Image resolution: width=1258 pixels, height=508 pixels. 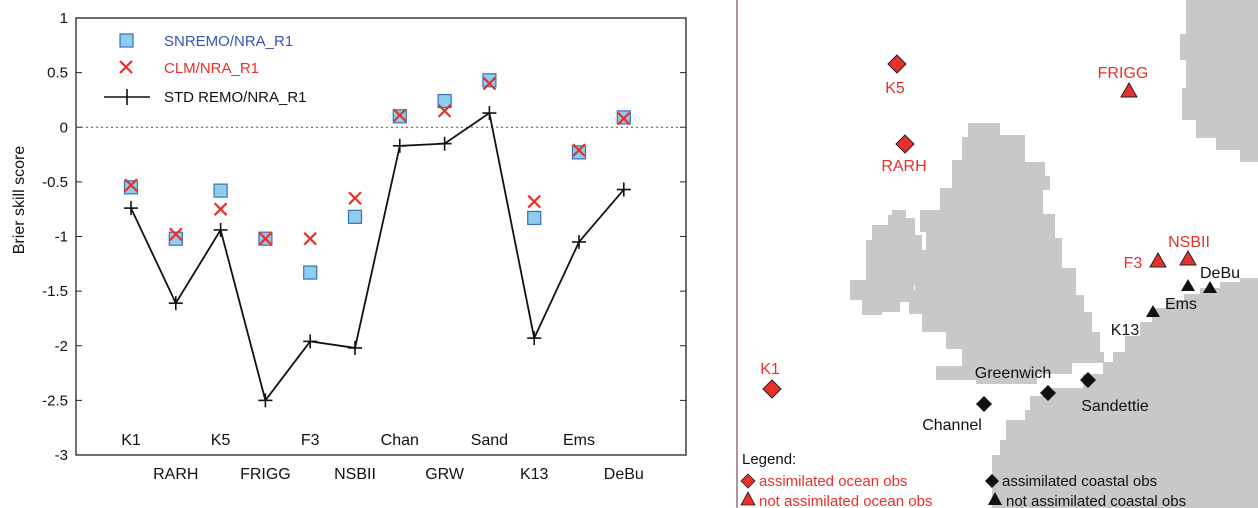 I want to click on continent-landmass, so click(x=1125, y=393).